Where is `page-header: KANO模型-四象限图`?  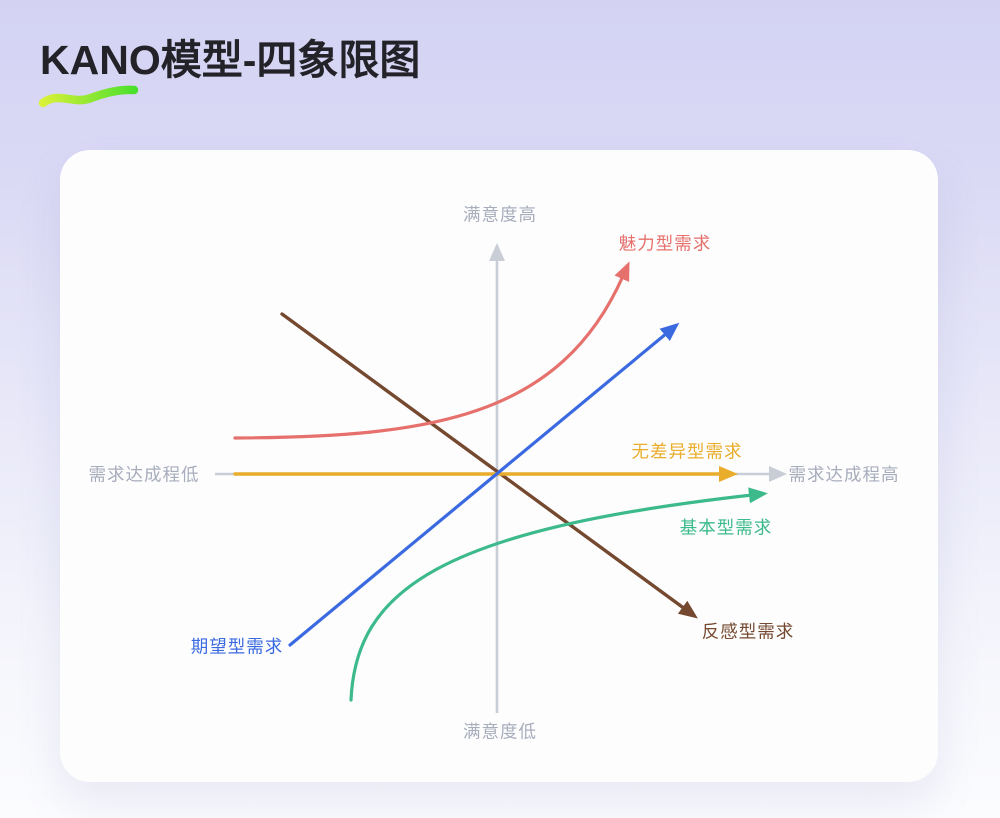
page-header: KANO模型-四象限图 is located at coordinates (229, 72).